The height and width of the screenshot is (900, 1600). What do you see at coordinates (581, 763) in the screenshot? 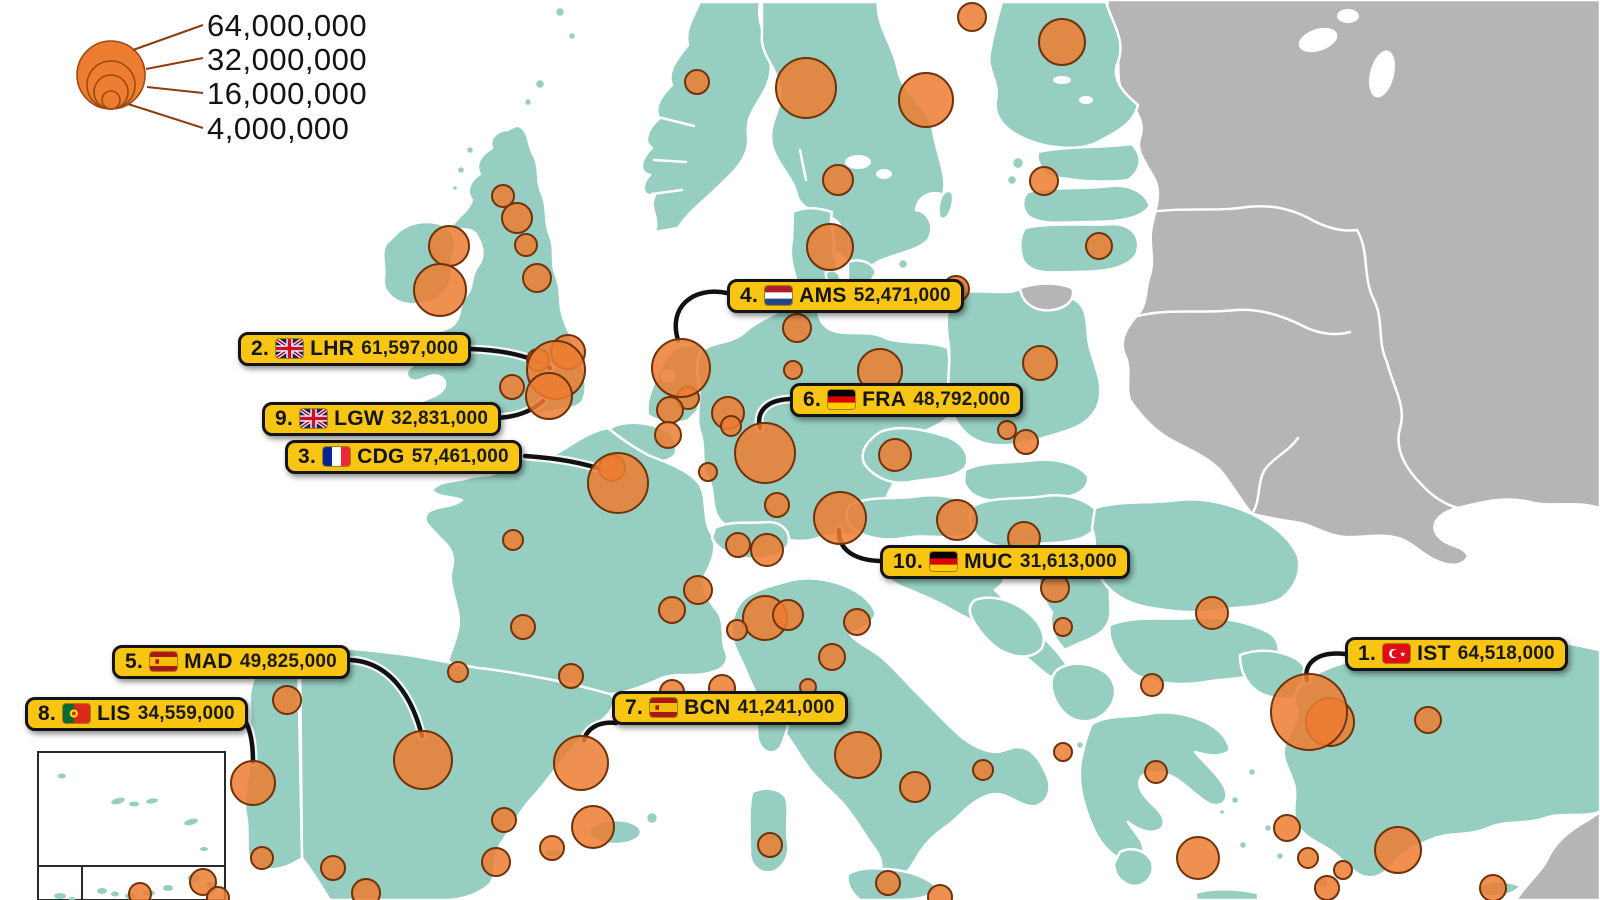
I see `airport-bubble-bcn` at bounding box center [581, 763].